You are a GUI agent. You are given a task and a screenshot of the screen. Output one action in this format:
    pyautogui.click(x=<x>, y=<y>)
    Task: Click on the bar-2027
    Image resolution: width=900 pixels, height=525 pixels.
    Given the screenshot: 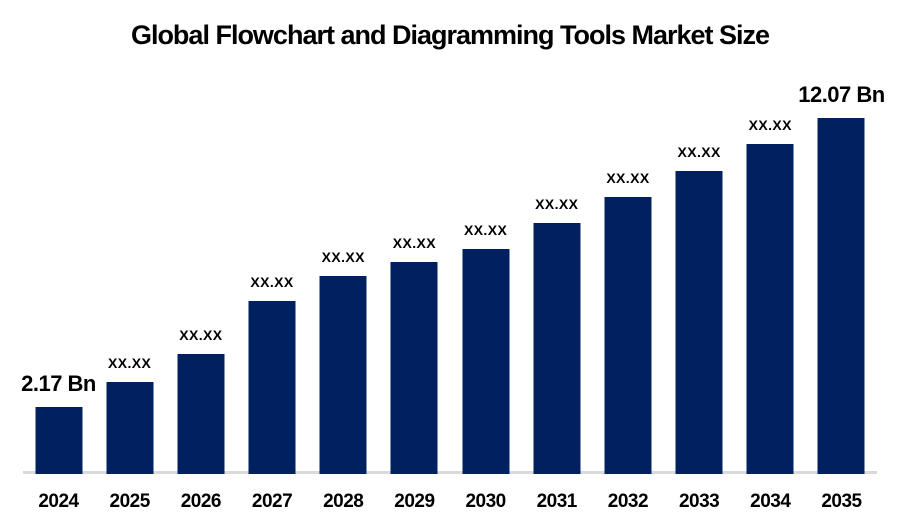 What is the action you would take?
    pyautogui.click(x=272, y=387)
    